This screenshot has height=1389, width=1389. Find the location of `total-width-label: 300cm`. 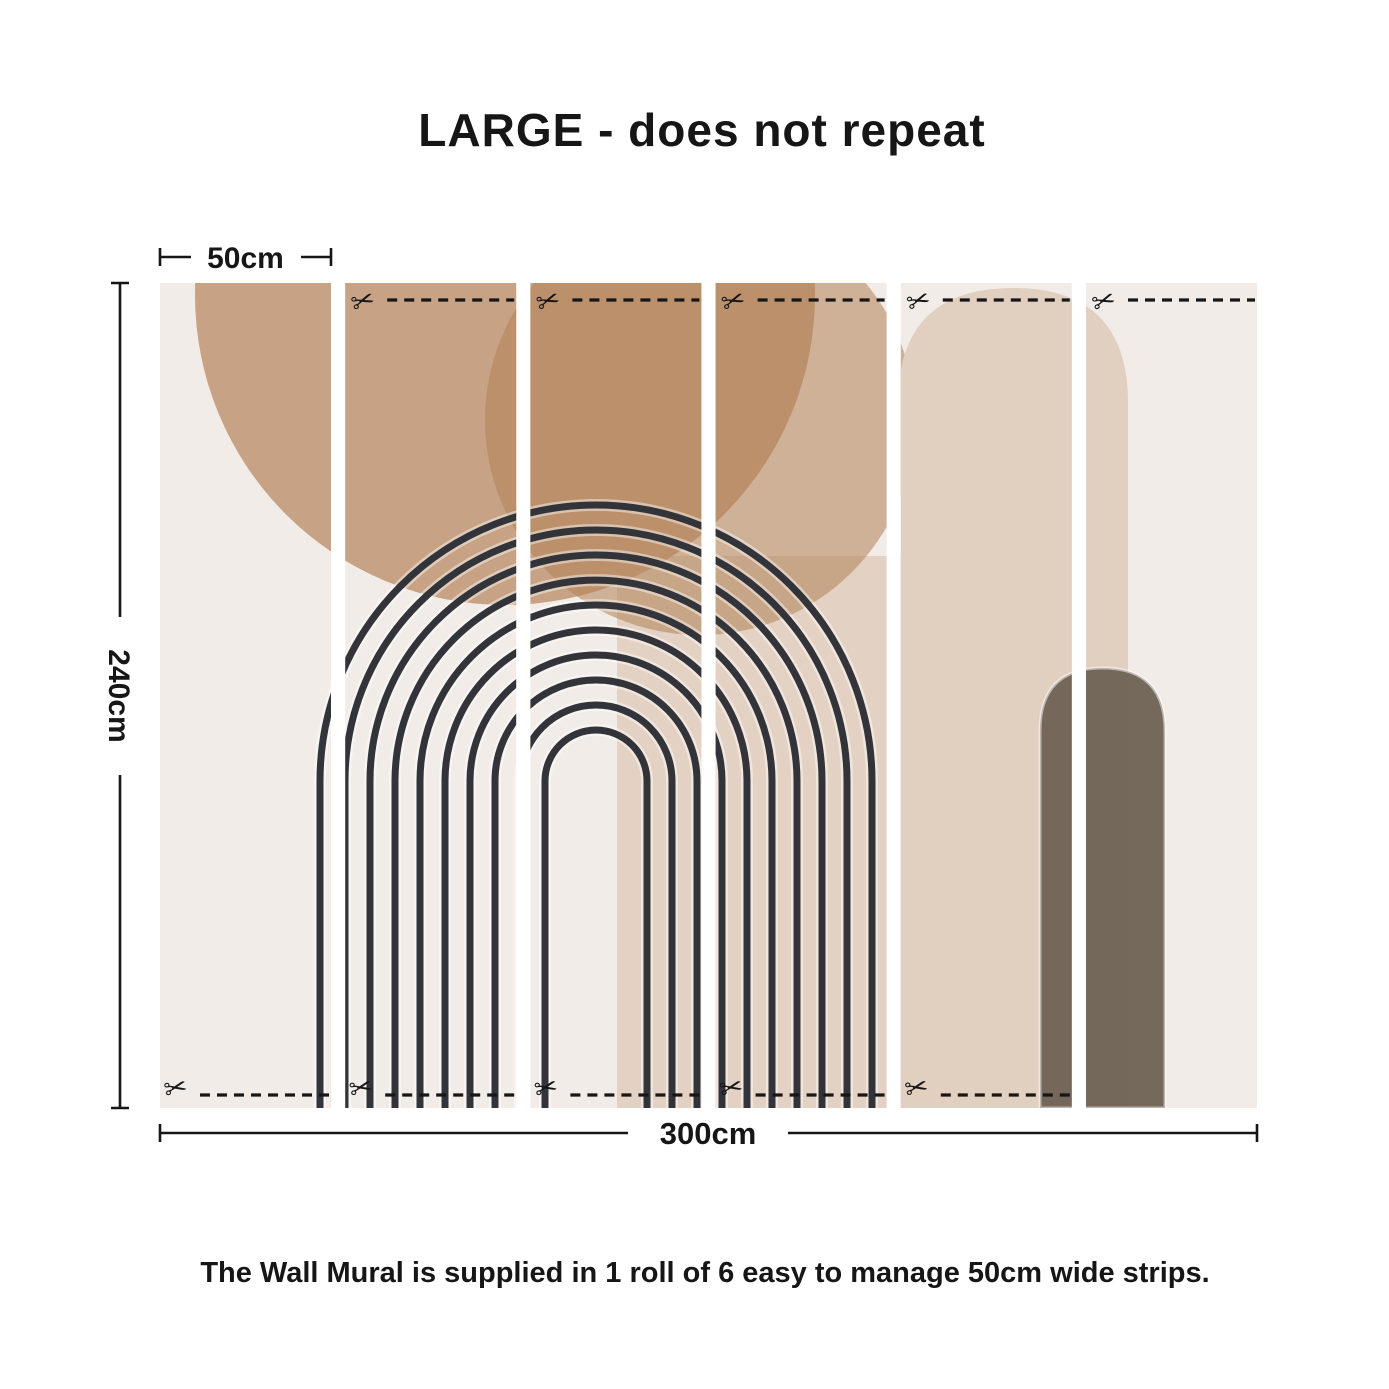

total-width-label: 300cm is located at coordinates (708, 1133).